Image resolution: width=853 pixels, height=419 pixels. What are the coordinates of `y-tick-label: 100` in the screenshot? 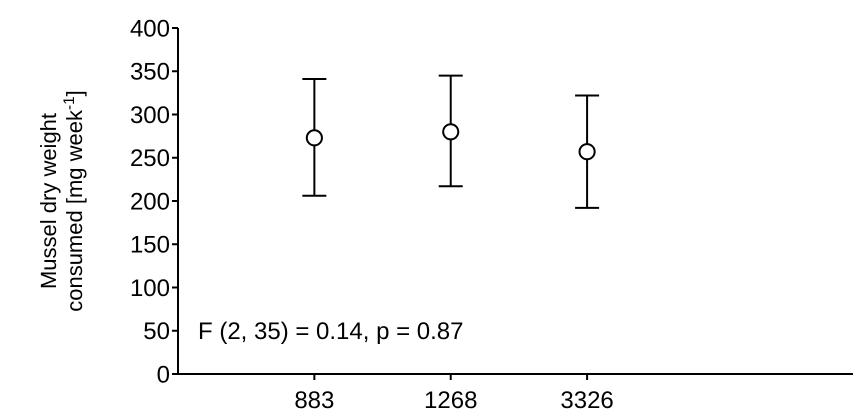 It's located at (150, 288).